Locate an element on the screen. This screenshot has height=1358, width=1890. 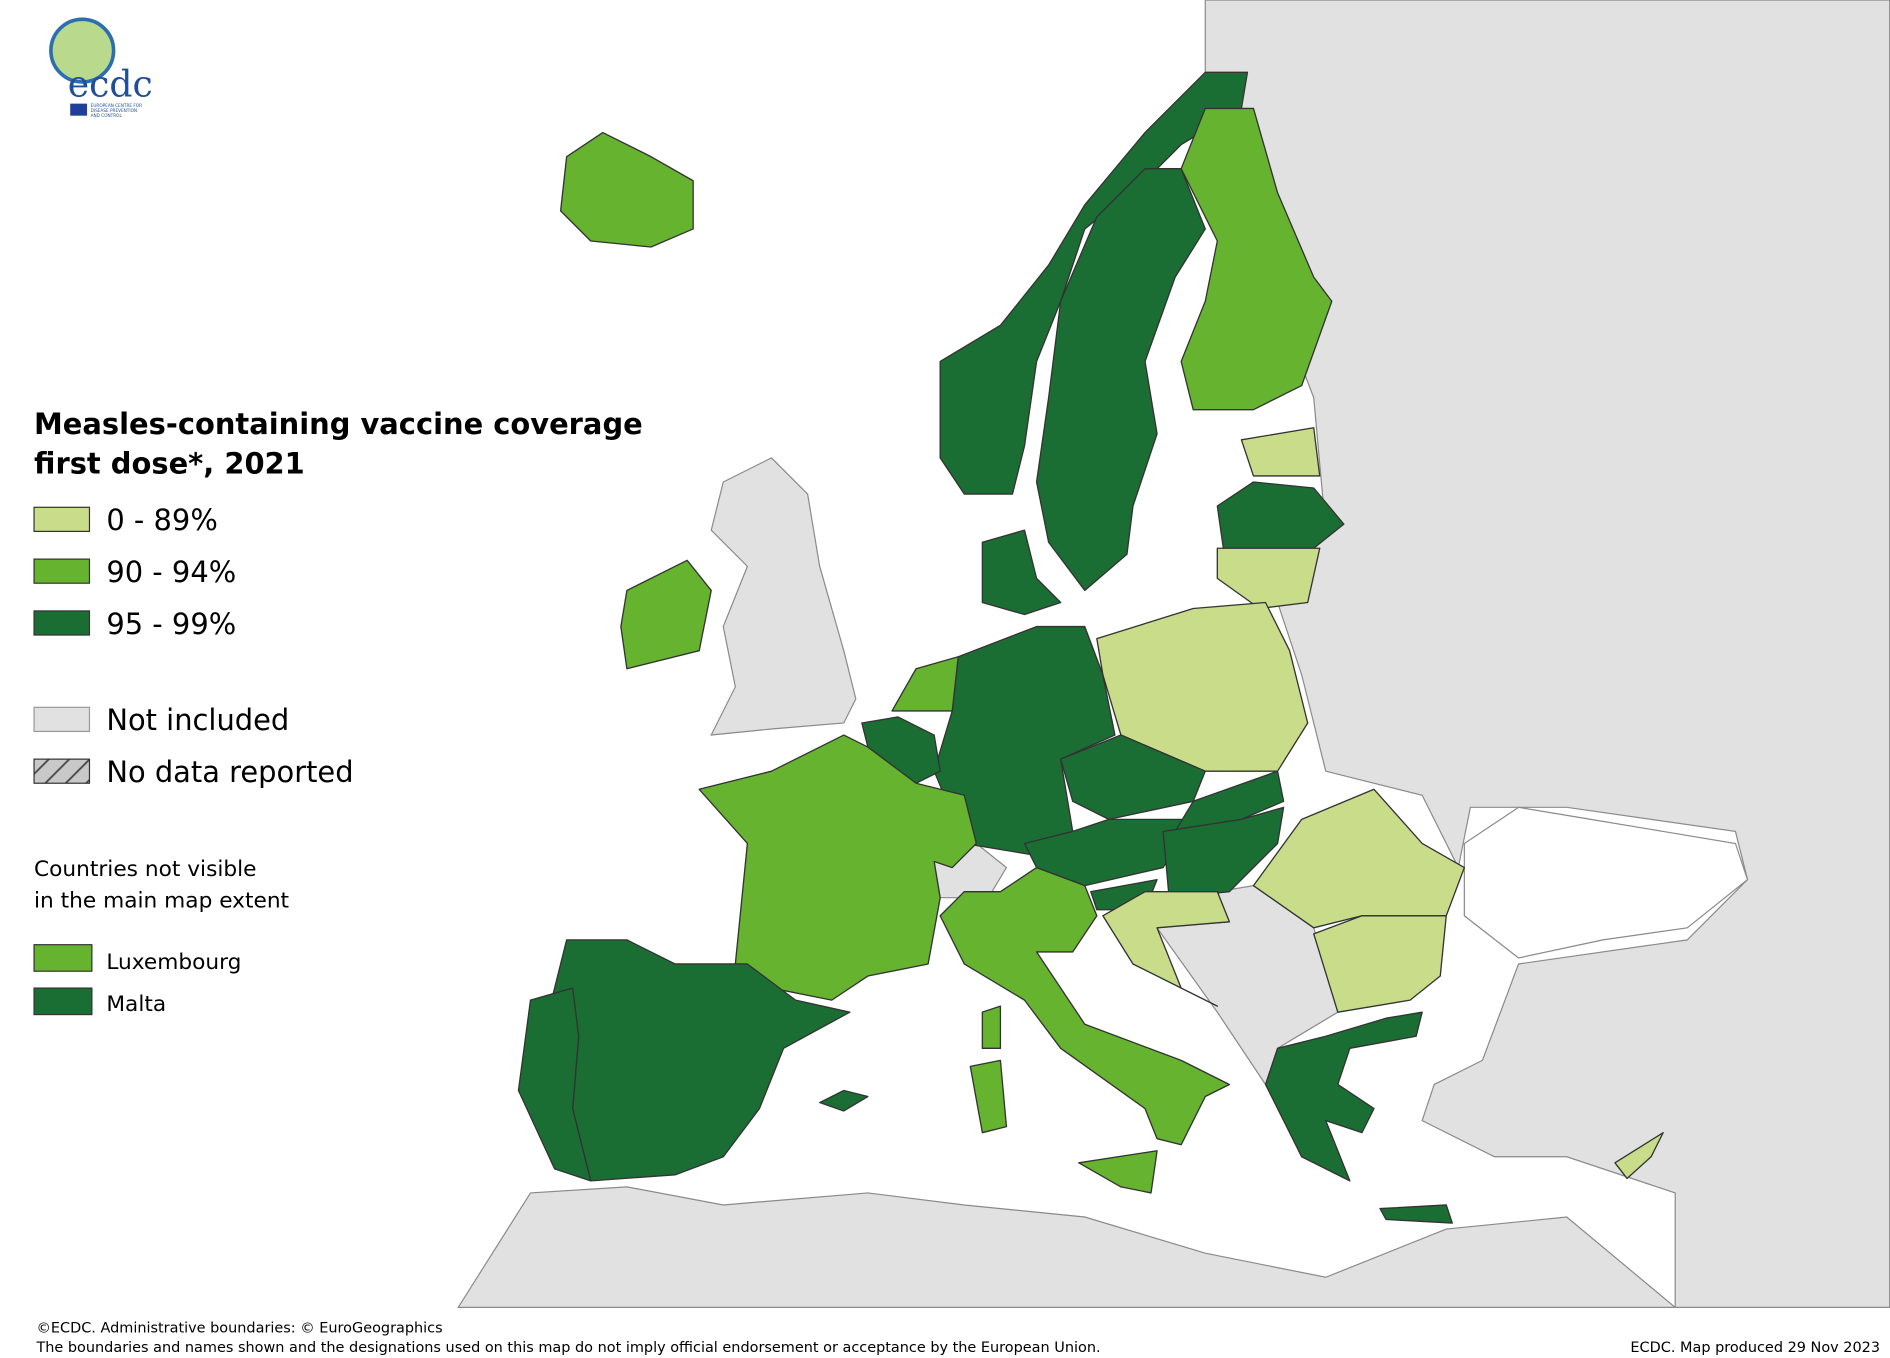
legend-title: Measles-containing vaccine coverage is located at coordinates (338, 424).